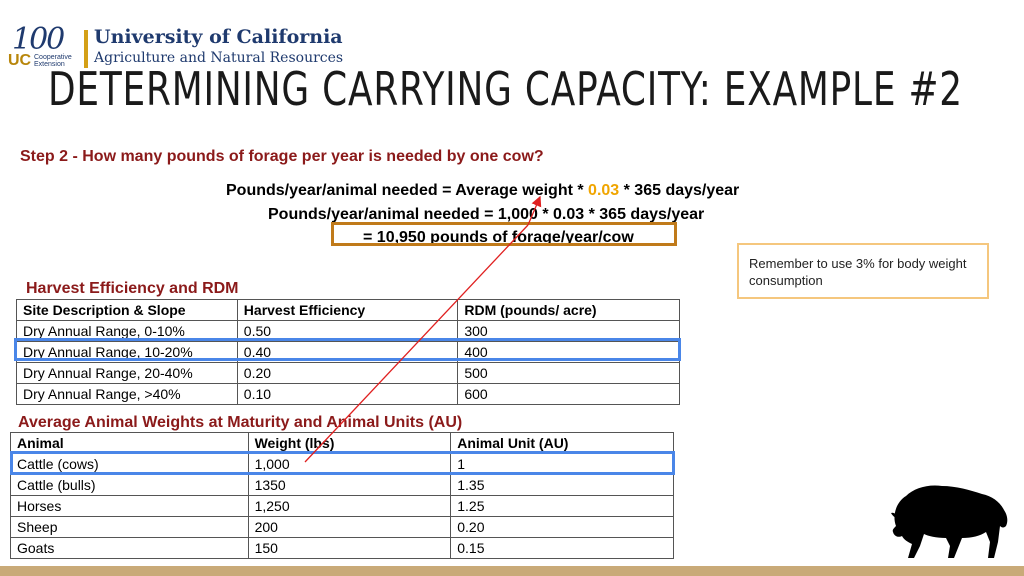 The height and width of the screenshot is (576, 1024). Describe the element at coordinates (562, 548) in the screenshot. I see `table-cell: 0.15` at that location.